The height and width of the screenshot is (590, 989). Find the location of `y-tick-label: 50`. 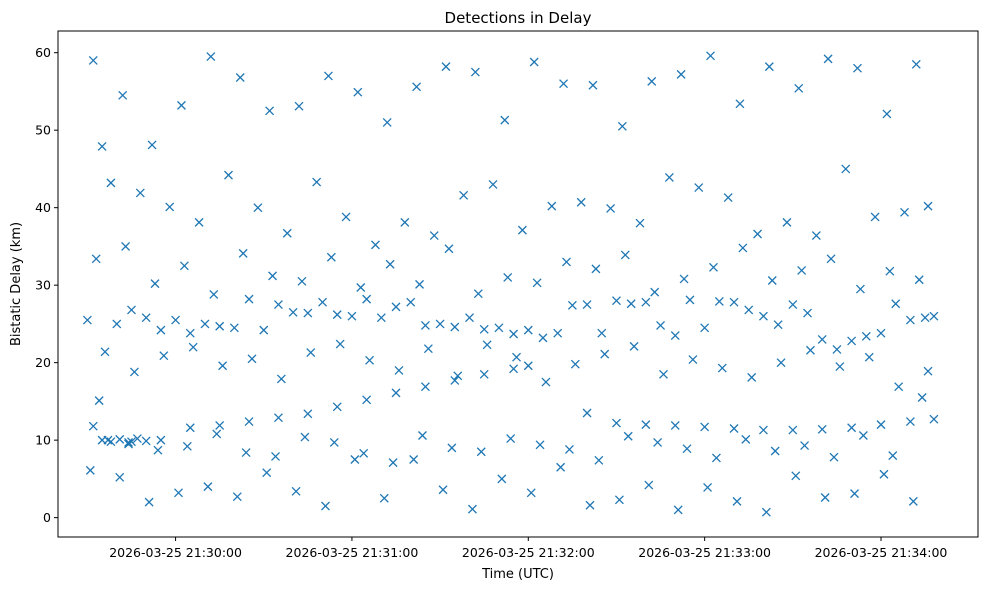

y-tick-label: 50 is located at coordinates (43, 130).